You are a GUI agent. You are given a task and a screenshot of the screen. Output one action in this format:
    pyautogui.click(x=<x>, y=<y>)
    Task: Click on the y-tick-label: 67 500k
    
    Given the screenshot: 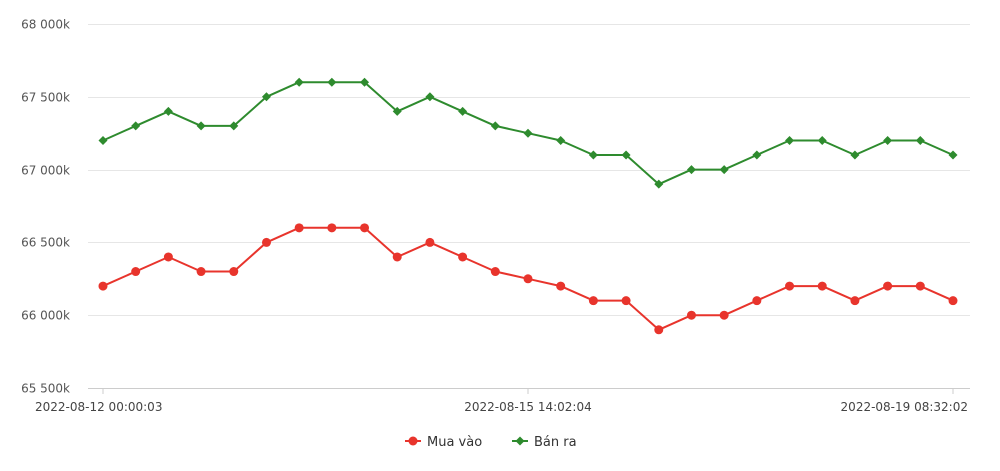 What is the action you would take?
    pyautogui.click(x=45, y=98)
    